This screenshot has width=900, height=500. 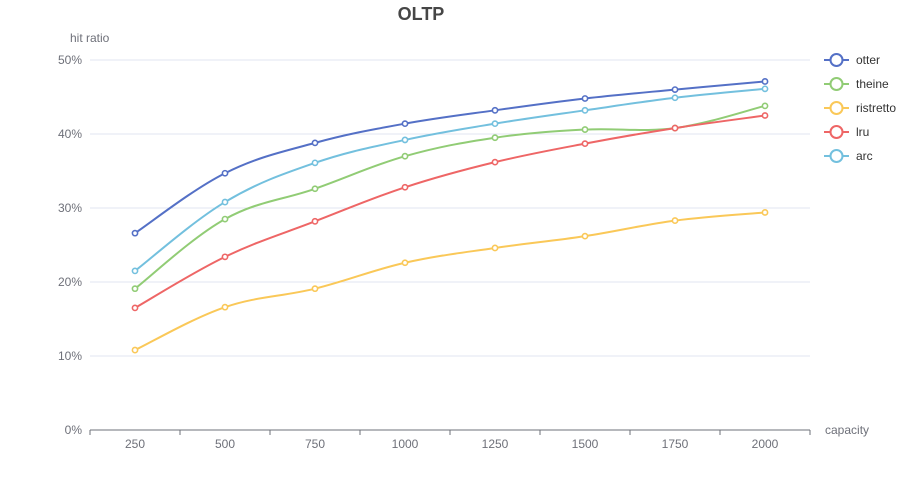 I want to click on x-tick-label: 1250, so click(x=495, y=444).